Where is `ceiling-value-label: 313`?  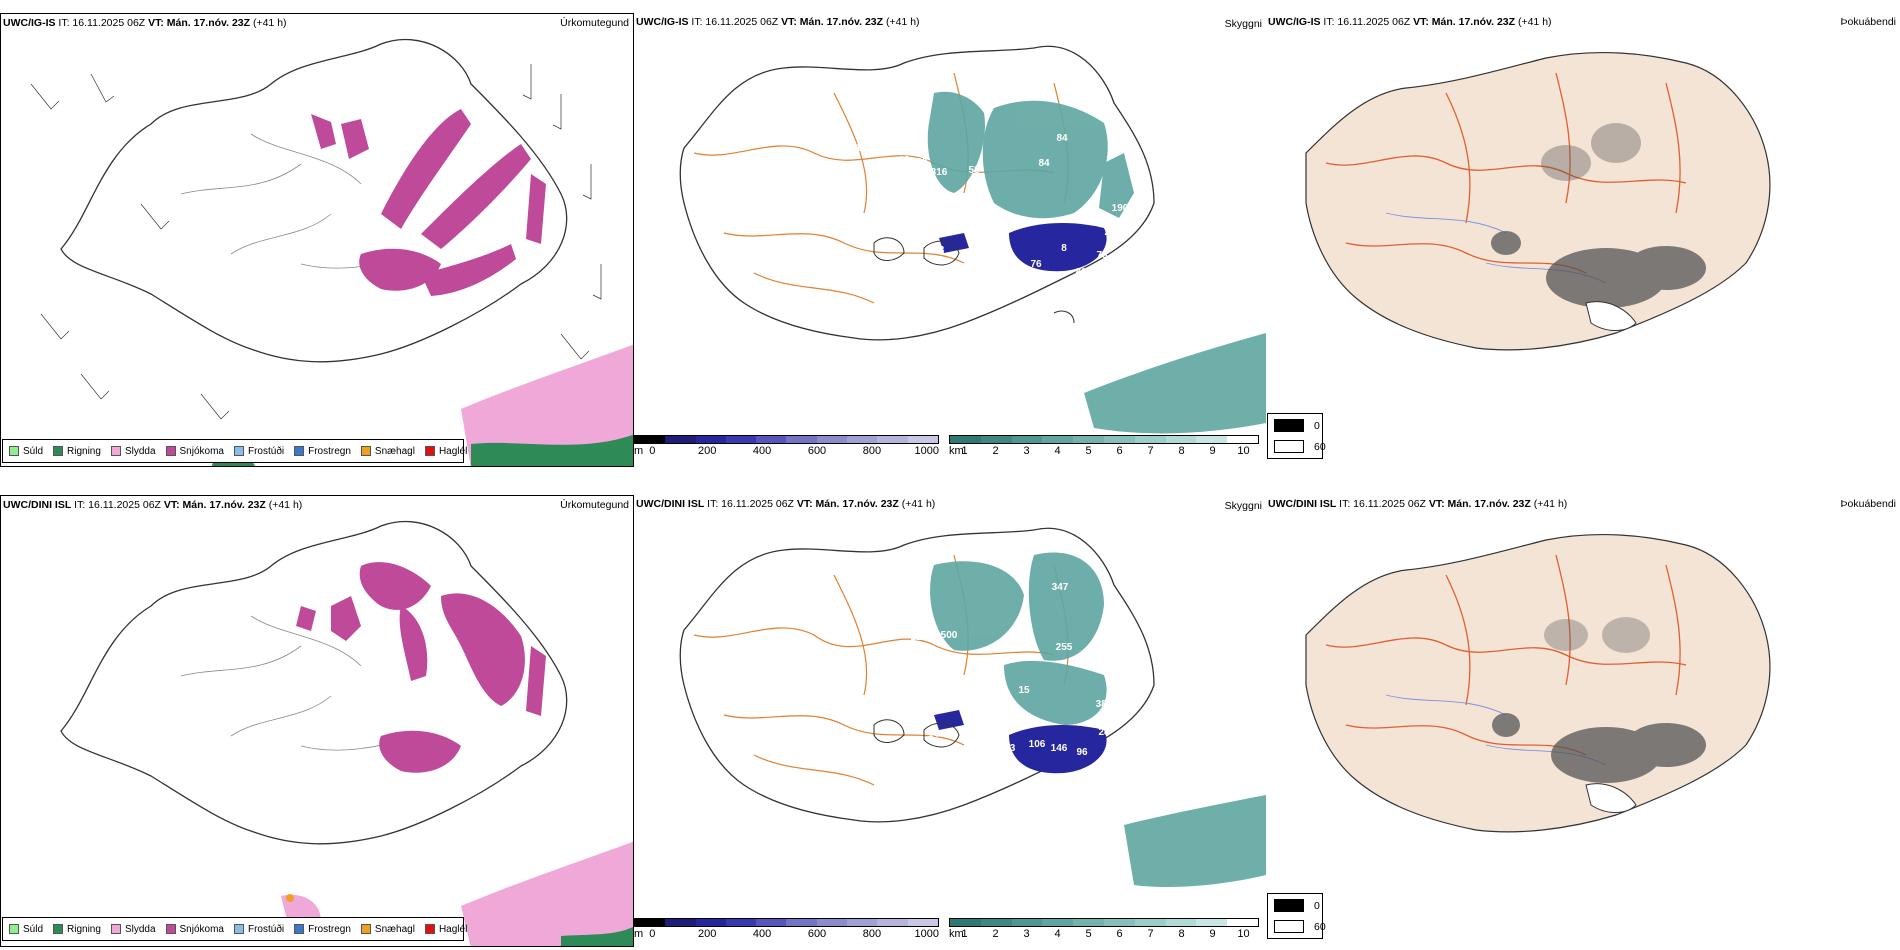
ceiling-value-label: 313 is located at coordinates (936, 192).